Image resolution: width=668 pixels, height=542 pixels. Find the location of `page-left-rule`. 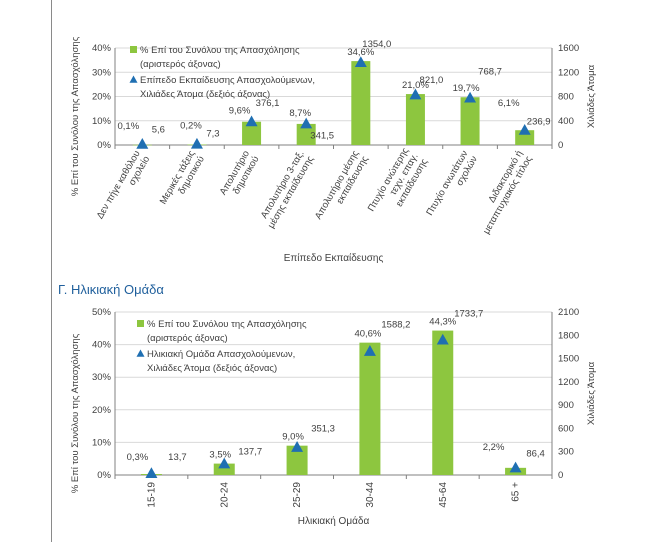

page-left-rule is located at coordinates (51, 271).